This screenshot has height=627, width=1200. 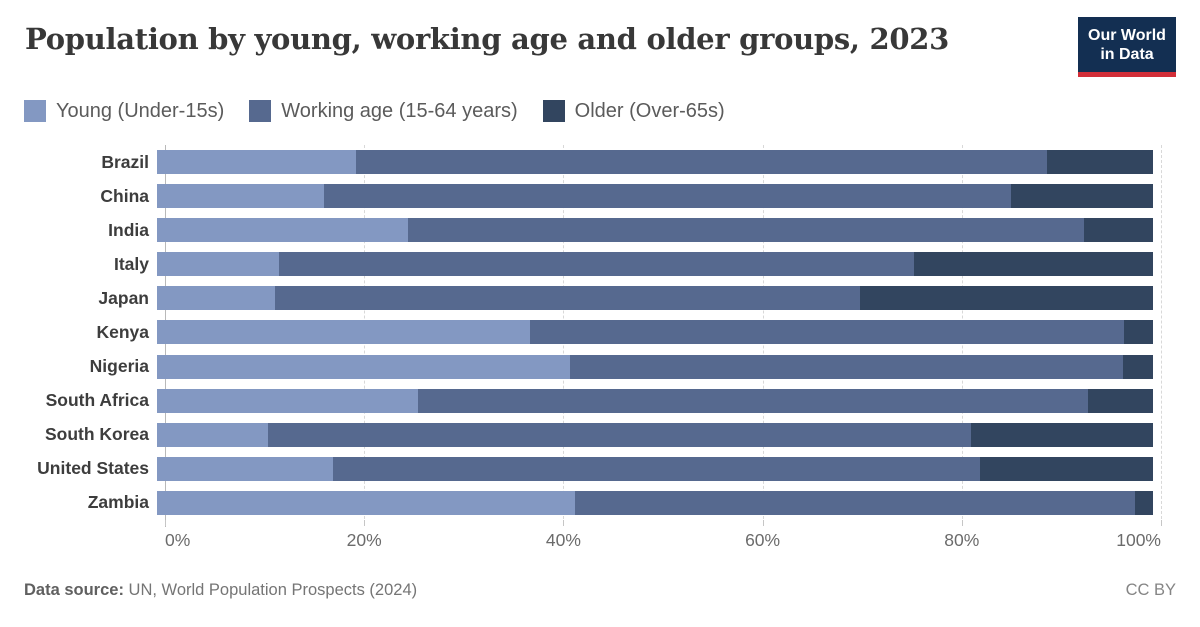 What do you see at coordinates (125, 161) in the screenshot?
I see `country-label-brazil: Brazil` at bounding box center [125, 161].